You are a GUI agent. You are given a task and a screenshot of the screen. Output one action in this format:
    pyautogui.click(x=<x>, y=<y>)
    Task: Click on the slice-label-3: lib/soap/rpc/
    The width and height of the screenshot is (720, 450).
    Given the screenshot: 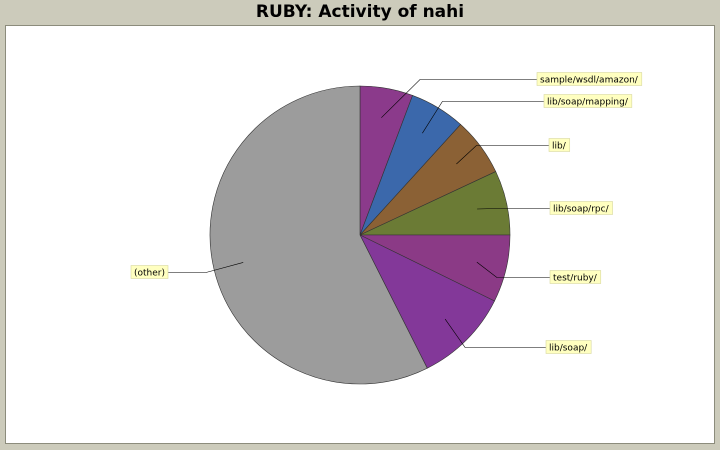 What is the action you would take?
    pyautogui.click(x=581, y=208)
    